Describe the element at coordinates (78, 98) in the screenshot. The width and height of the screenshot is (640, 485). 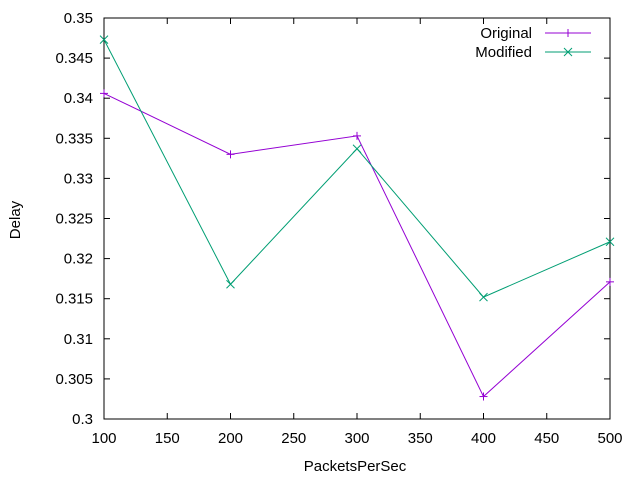
I see `y-tick-label: 0.34` at that location.